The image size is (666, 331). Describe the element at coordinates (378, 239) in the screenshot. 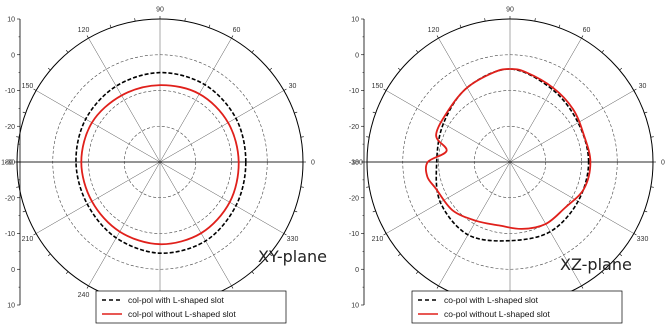

I see `angle-label-210: 210` at that location.